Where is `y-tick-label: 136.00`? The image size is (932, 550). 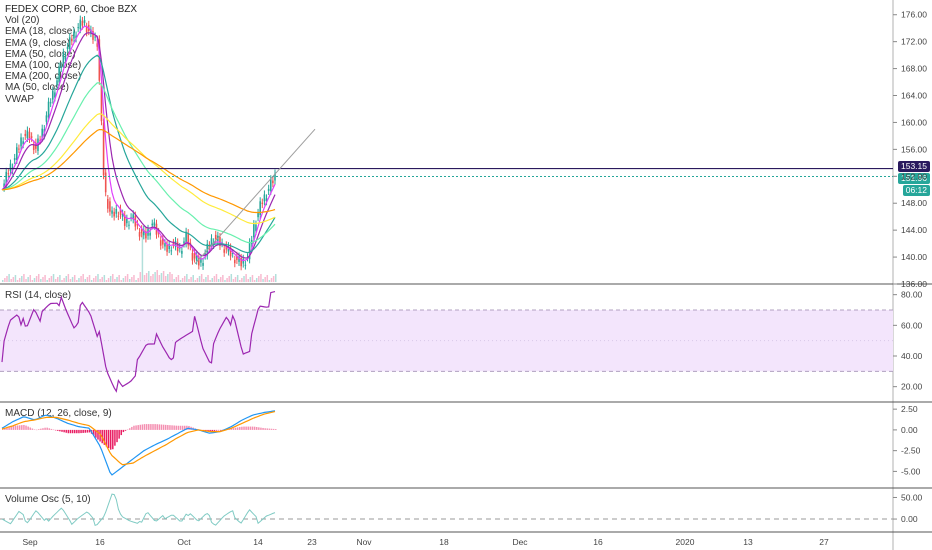
y-tick-label: 136.00 is located at coordinates (914, 284).